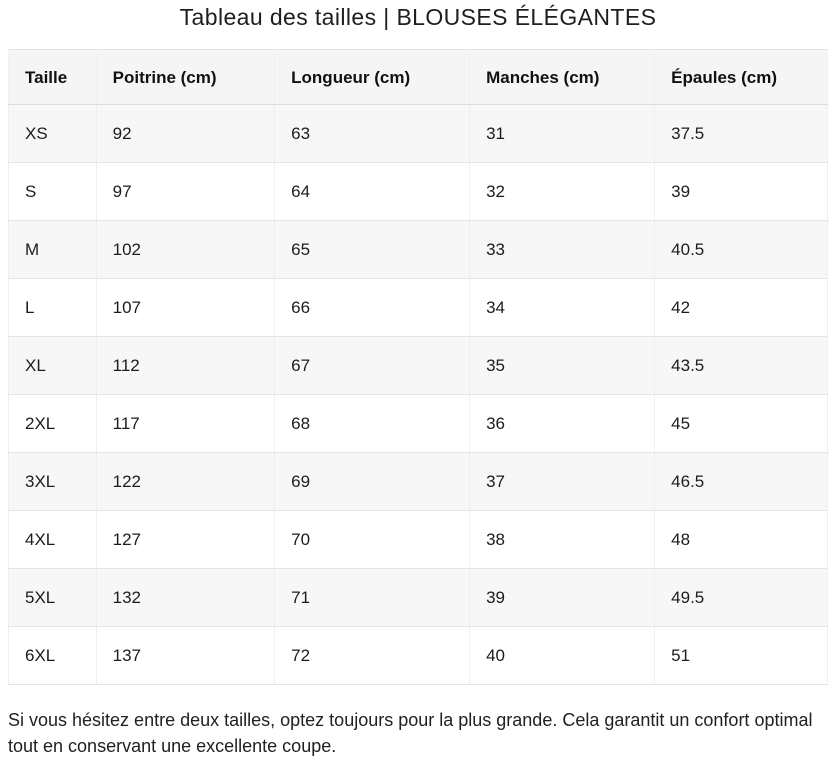  What do you see at coordinates (562, 249) in the screenshot?
I see `measurement-cell: 33` at bounding box center [562, 249].